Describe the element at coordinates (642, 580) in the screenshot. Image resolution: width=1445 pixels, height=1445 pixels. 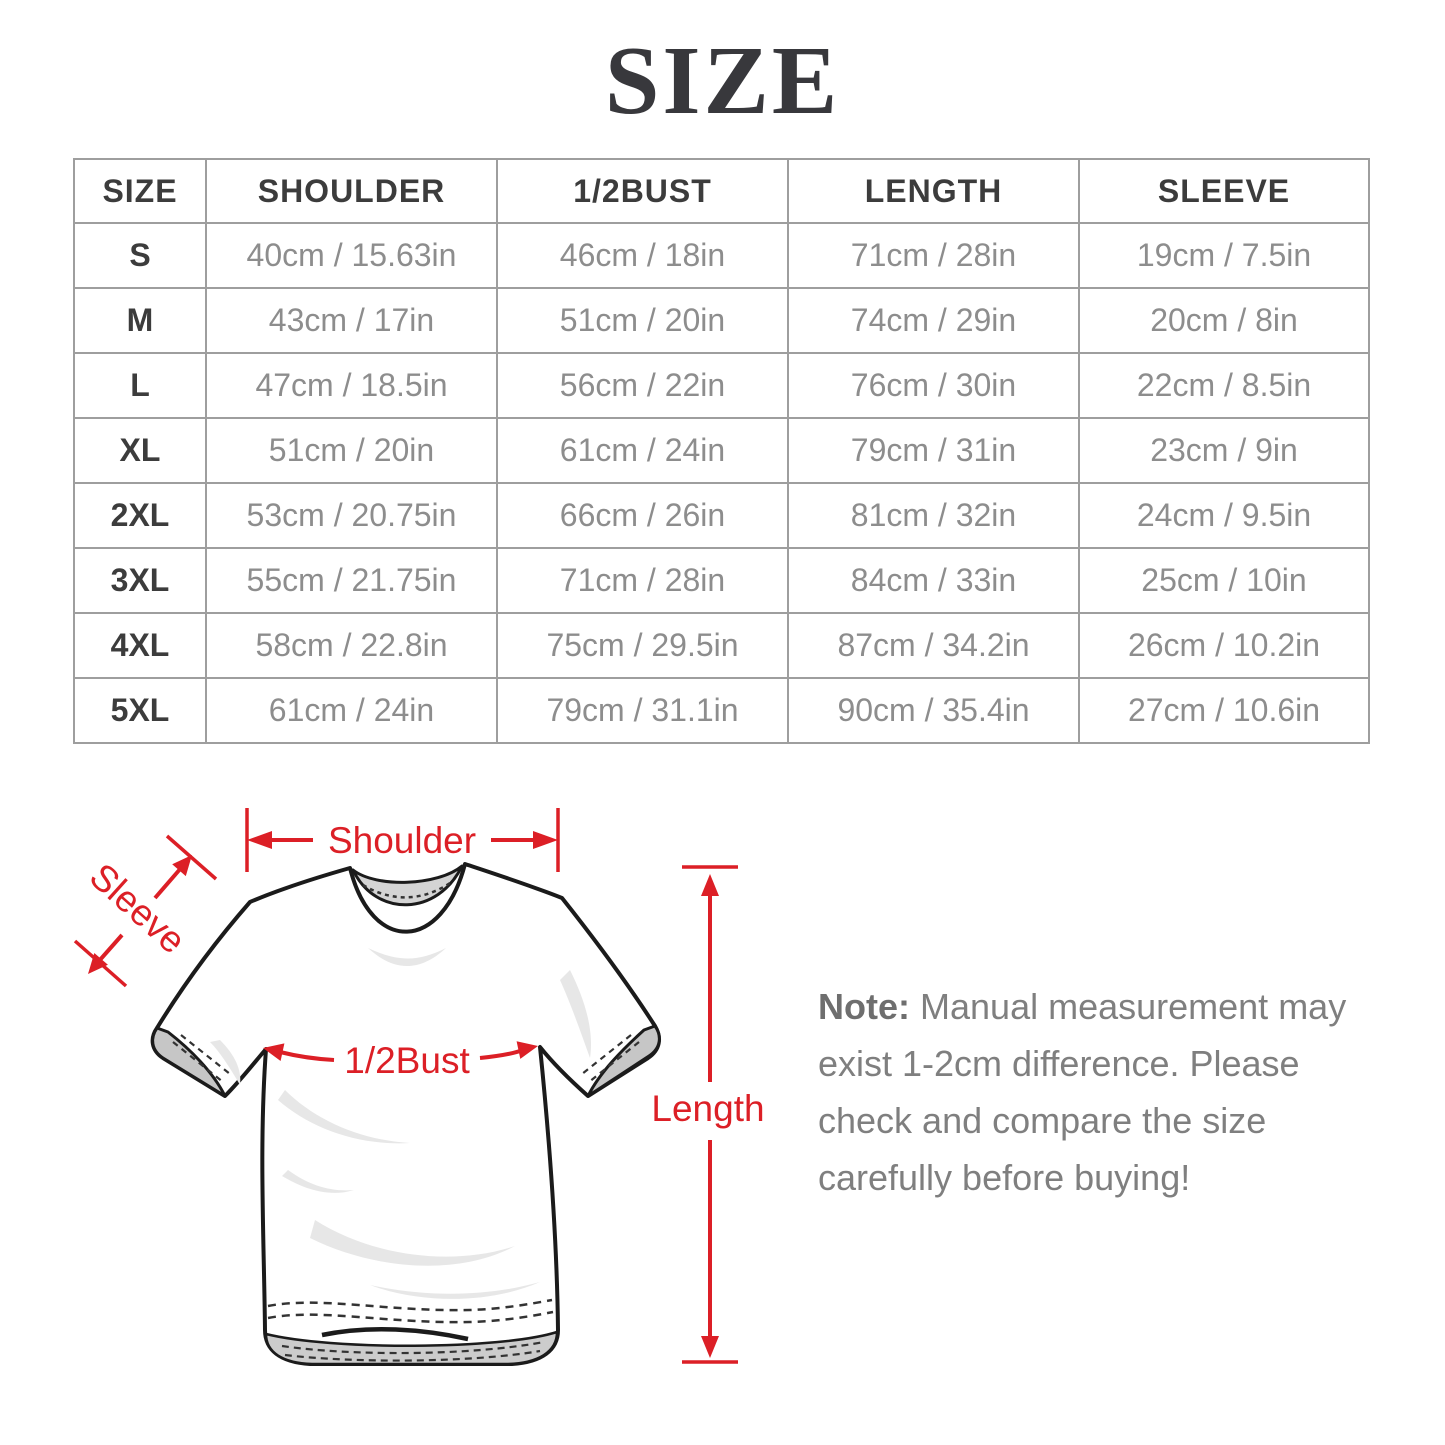
I see `cell-bust: 71cm / 28in` at that location.